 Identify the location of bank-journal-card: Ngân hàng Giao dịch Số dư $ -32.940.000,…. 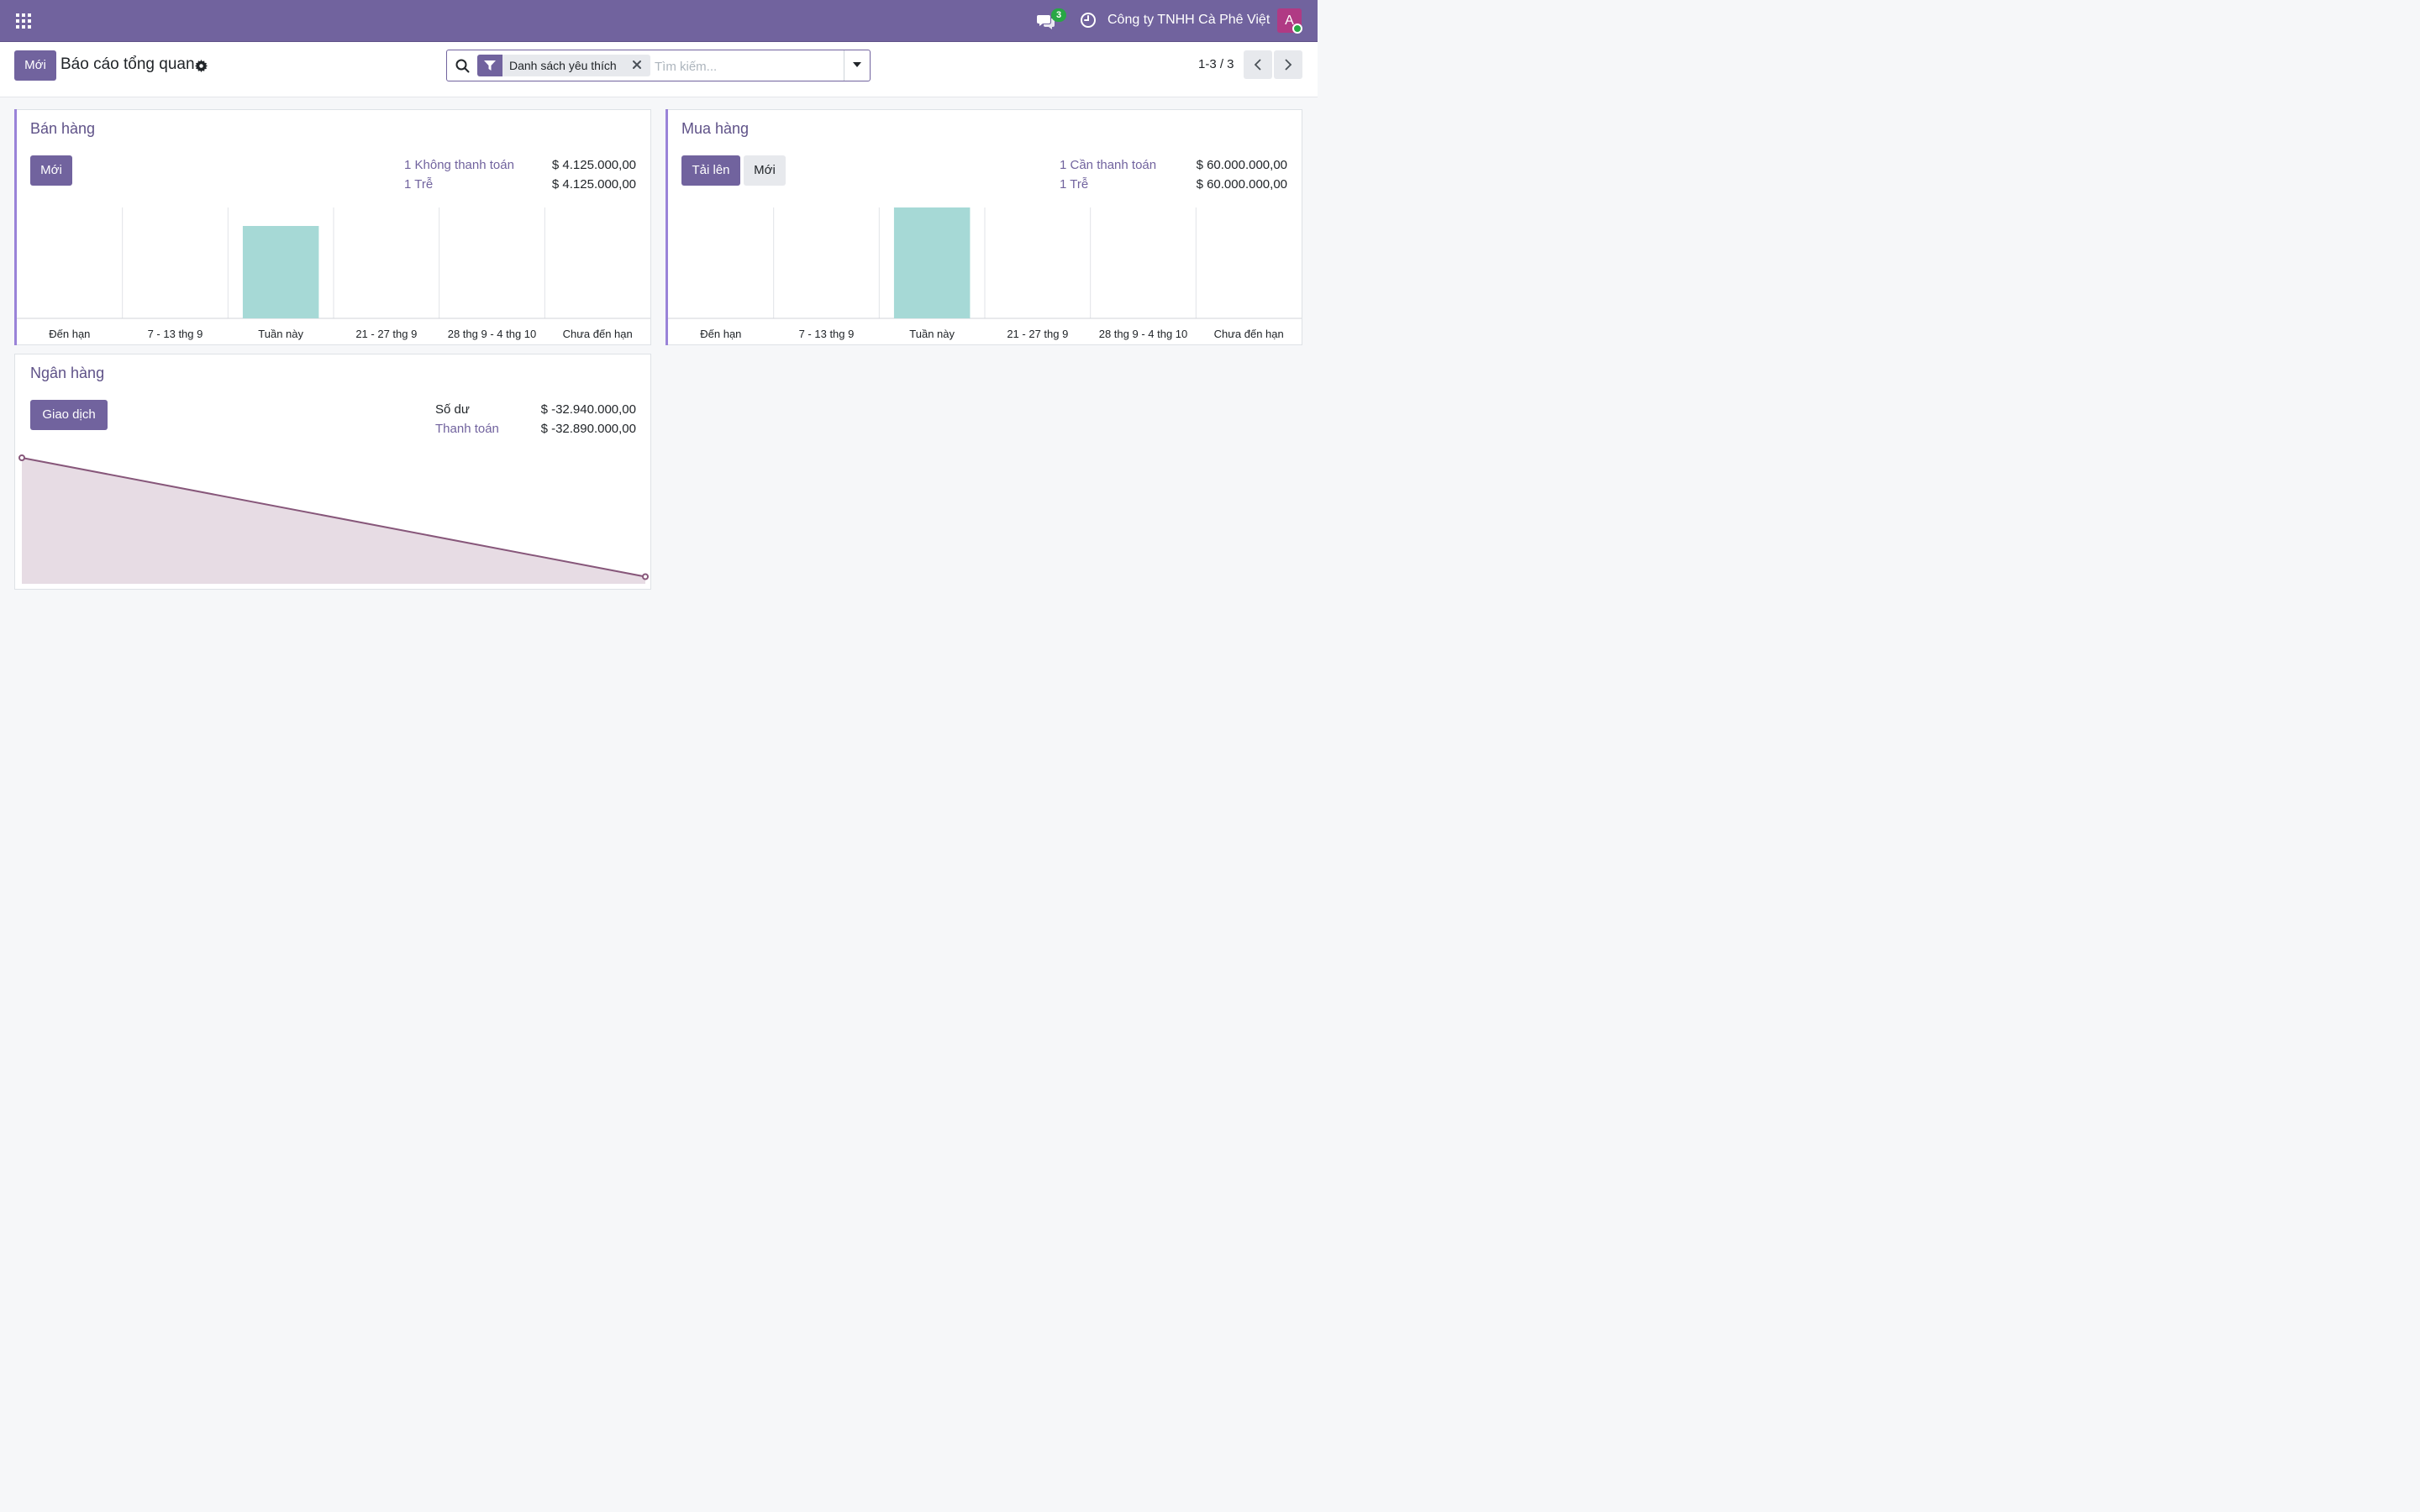
(332, 472).